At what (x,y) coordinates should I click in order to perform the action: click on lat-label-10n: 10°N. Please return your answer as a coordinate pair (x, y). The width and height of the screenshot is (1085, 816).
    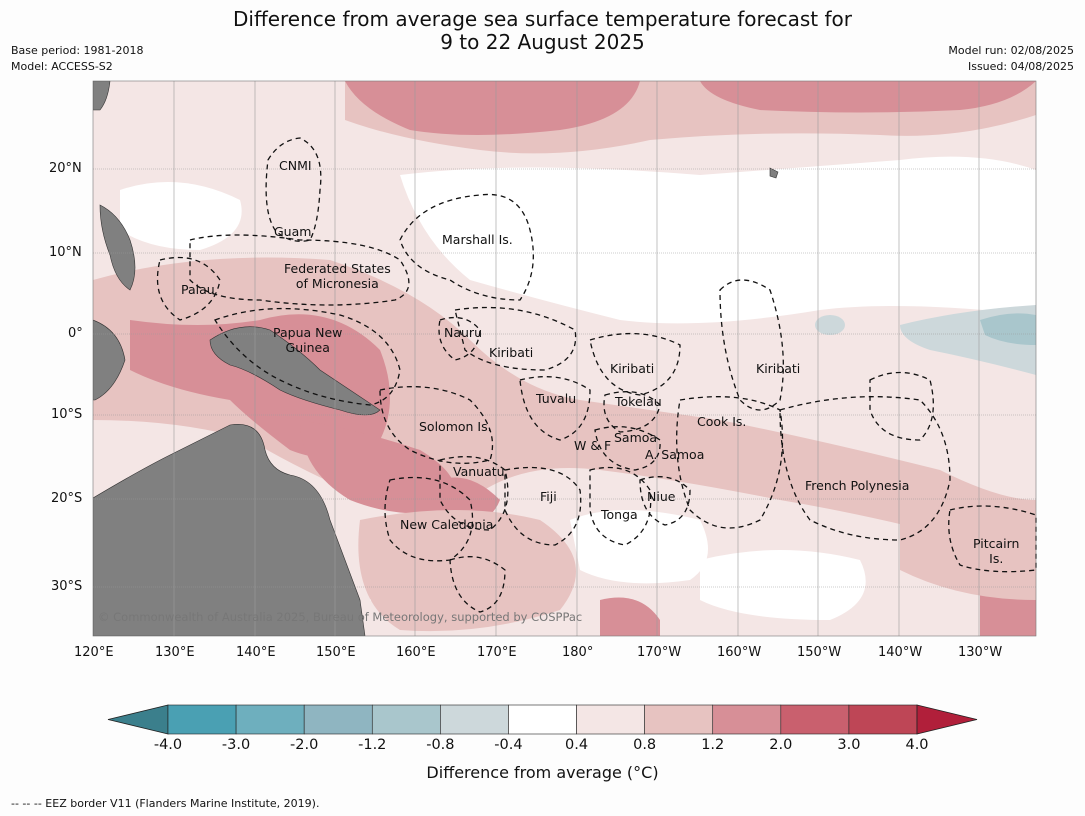
    Looking at the image, I should click on (65, 252).